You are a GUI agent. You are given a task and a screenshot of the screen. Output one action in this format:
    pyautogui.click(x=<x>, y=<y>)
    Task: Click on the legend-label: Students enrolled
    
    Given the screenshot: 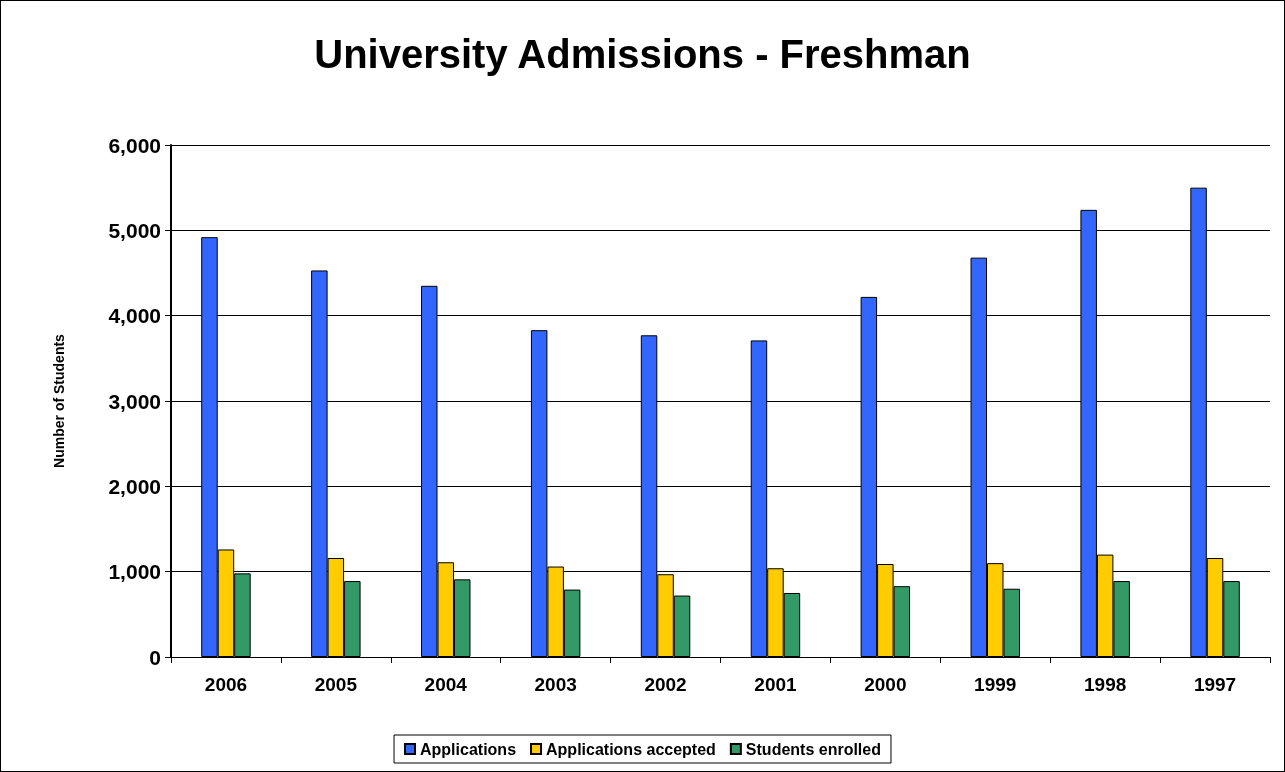 What is the action you would take?
    pyautogui.click(x=813, y=749)
    